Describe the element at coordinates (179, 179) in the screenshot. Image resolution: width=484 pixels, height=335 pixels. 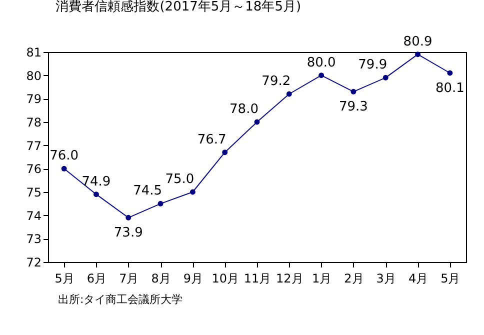
I see `data-label: 75.0` at that location.